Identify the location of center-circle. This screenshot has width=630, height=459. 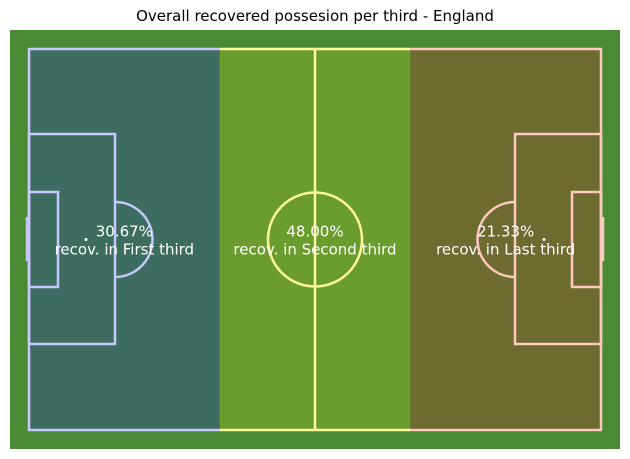
(315, 239).